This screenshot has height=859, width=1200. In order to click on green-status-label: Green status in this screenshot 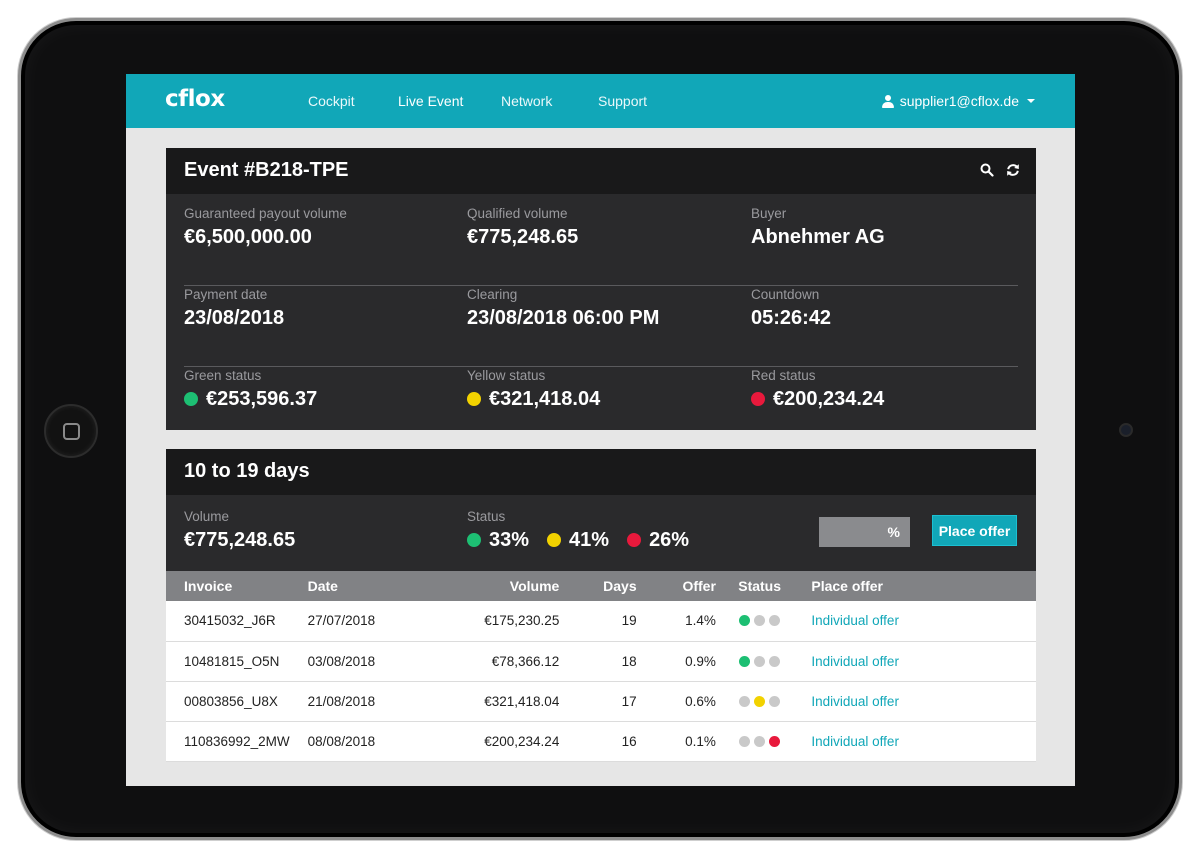, I will do `click(223, 375)`.